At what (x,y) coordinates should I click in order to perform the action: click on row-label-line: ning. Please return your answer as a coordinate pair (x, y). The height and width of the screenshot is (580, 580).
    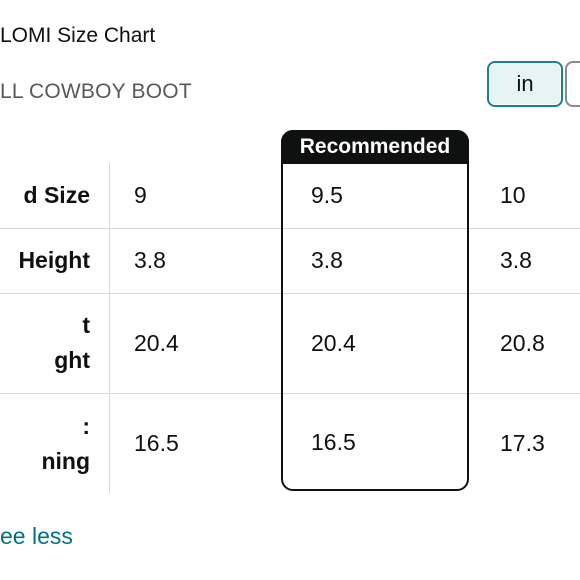
    Looking at the image, I should click on (65, 461).